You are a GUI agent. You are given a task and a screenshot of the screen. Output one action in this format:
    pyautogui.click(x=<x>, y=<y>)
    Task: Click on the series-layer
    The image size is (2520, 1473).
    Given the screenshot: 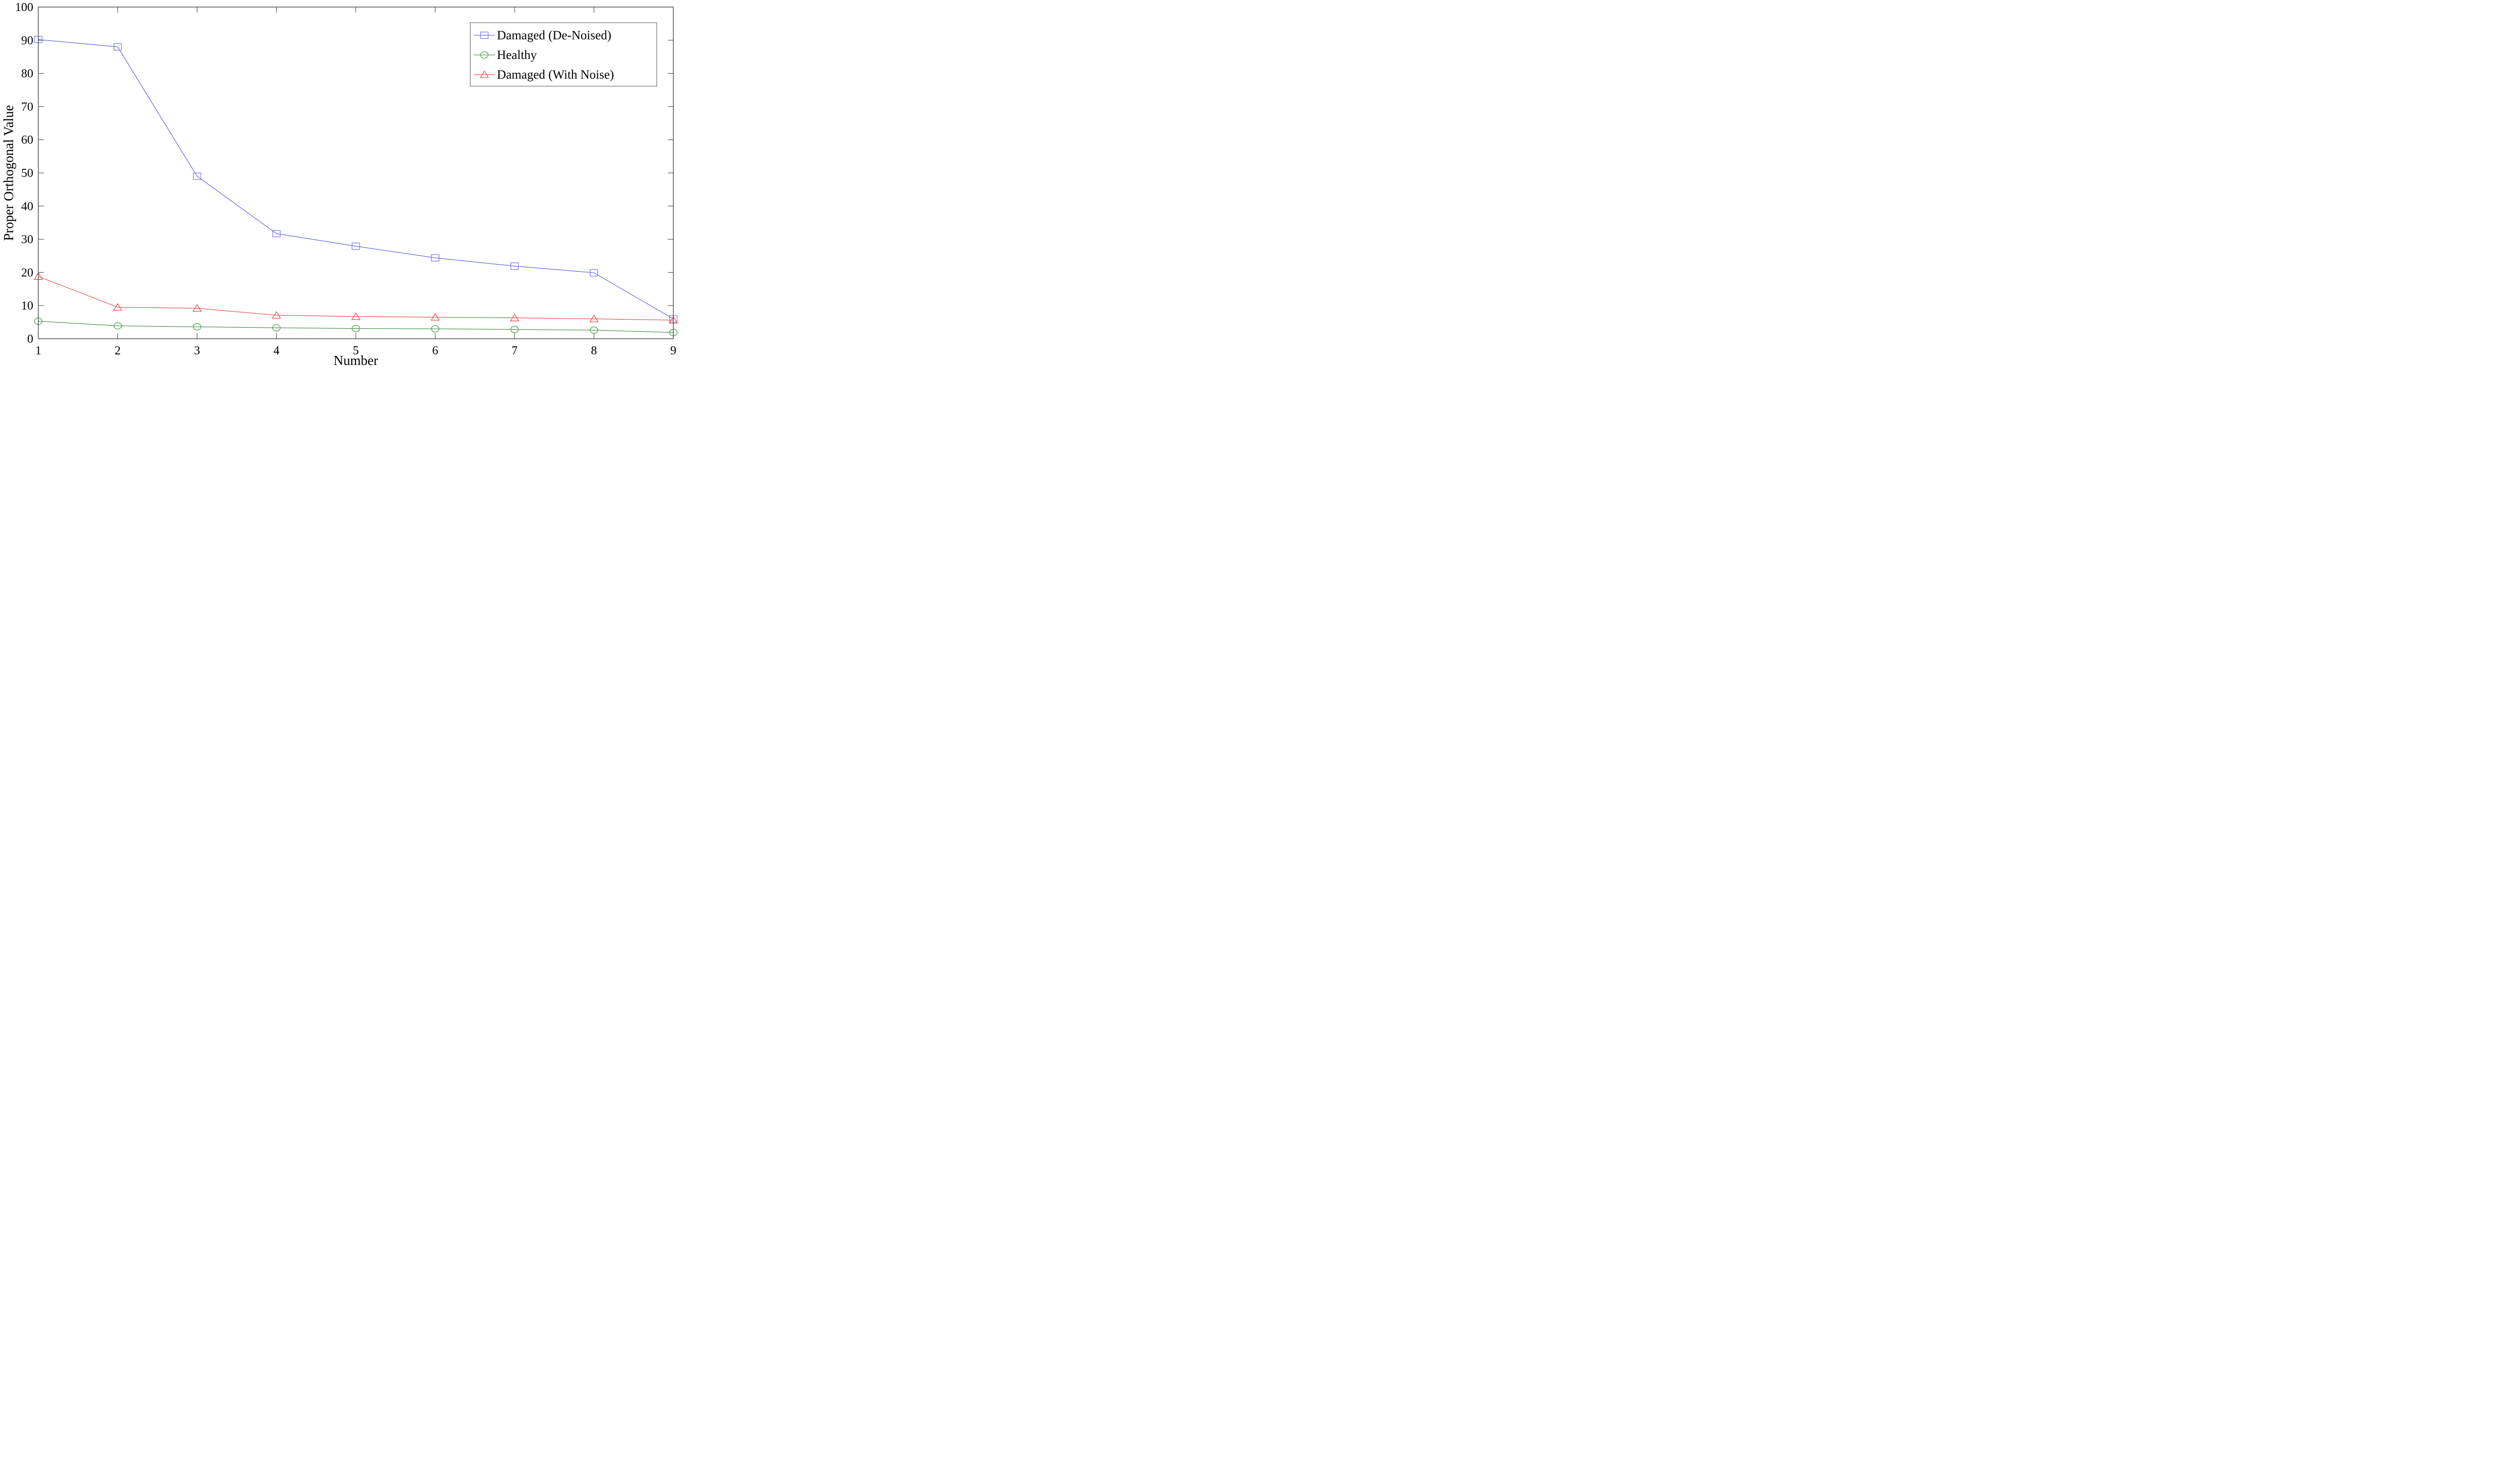 What is the action you would take?
    pyautogui.click(x=355, y=186)
    